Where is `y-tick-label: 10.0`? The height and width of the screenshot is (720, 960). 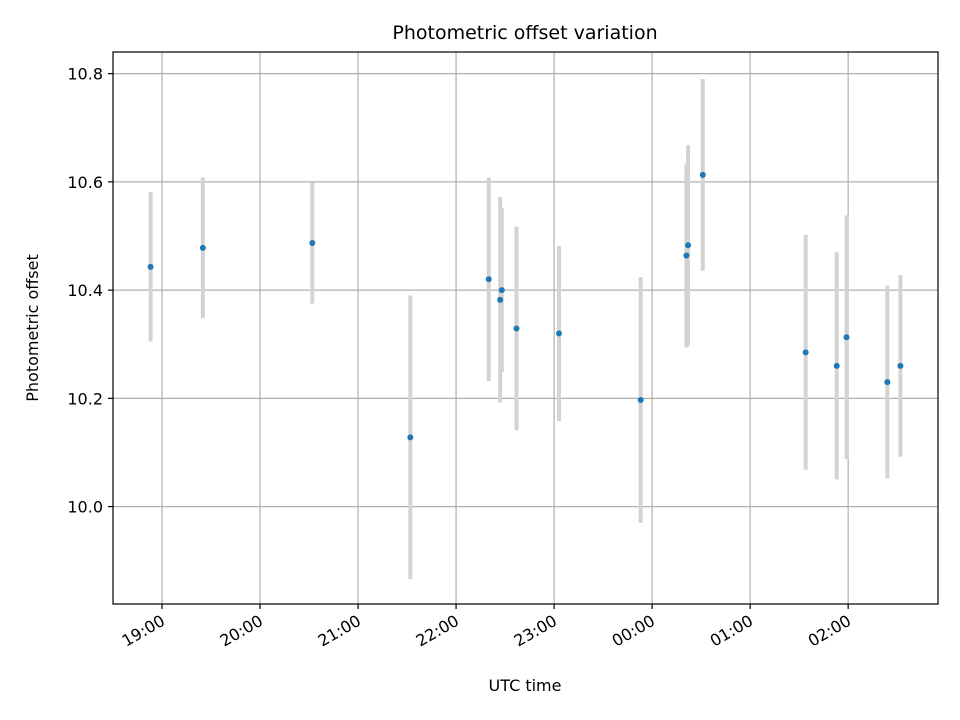 y-tick-label: 10.0 is located at coordinates (85, 507).